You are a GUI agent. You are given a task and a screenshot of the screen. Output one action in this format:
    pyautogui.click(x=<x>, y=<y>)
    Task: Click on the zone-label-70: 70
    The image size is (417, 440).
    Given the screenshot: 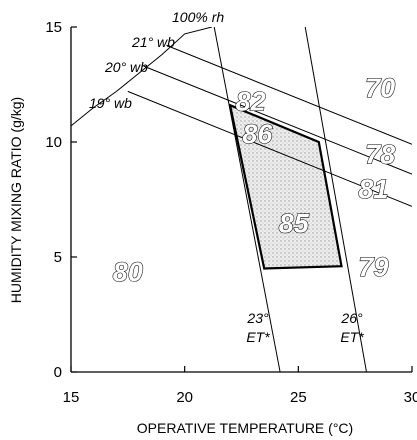 What is the action you would take?
    pyautogui.click(x=380, y=88)
    